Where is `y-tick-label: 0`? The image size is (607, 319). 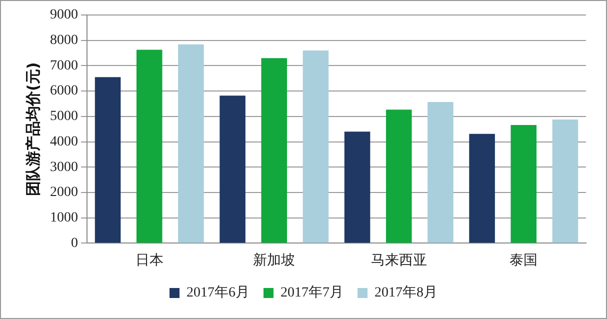 y-tick-label: 0 is located at coordinates (74, 243).